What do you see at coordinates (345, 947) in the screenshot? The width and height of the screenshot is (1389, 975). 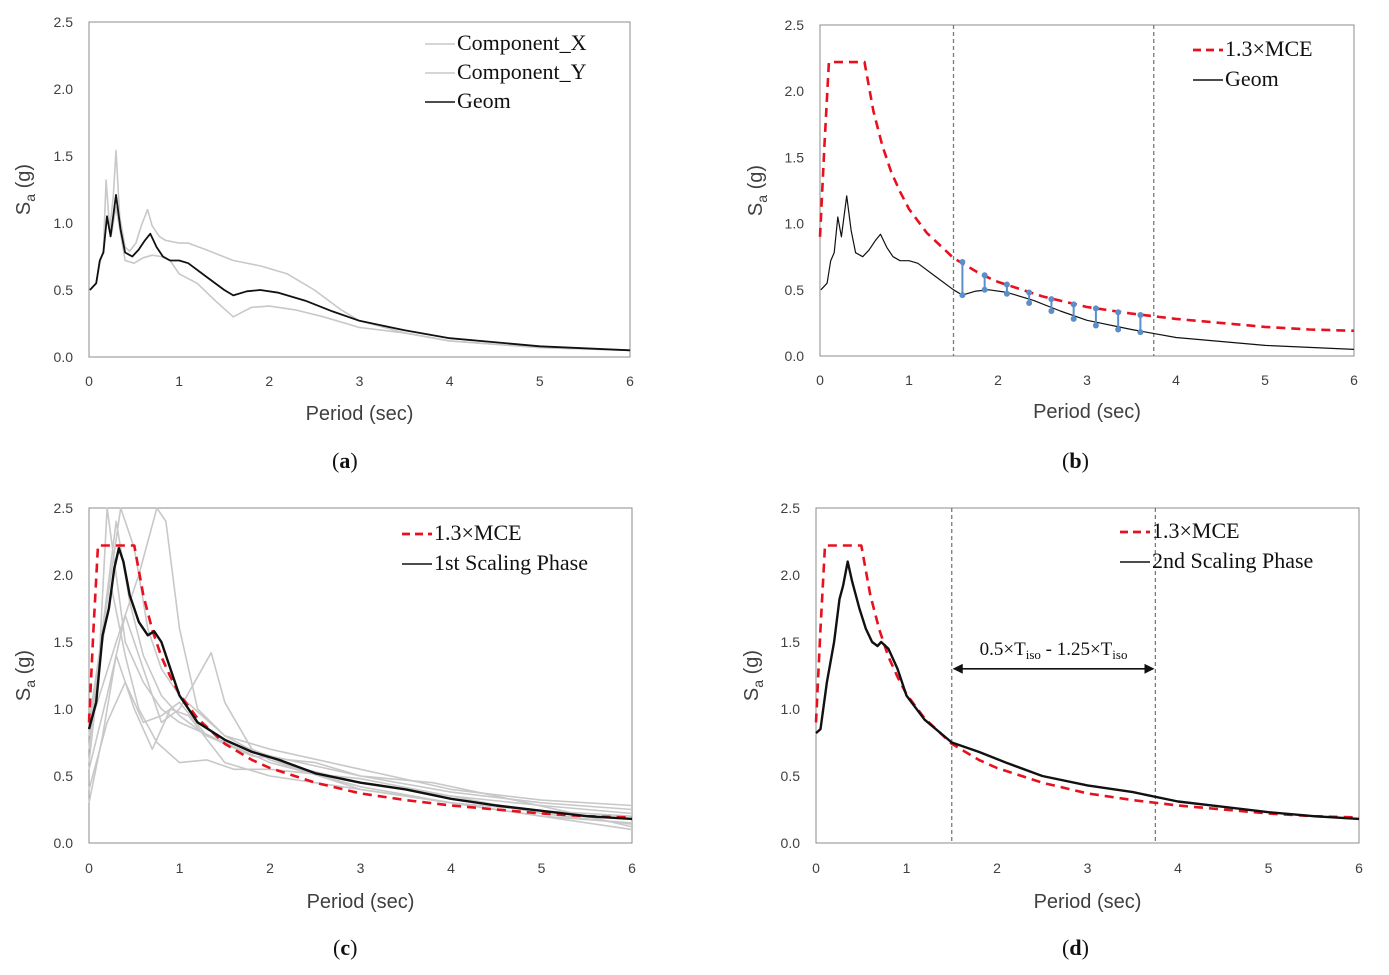 I see `panel-label: (c)` at bounding box center [345, 947].